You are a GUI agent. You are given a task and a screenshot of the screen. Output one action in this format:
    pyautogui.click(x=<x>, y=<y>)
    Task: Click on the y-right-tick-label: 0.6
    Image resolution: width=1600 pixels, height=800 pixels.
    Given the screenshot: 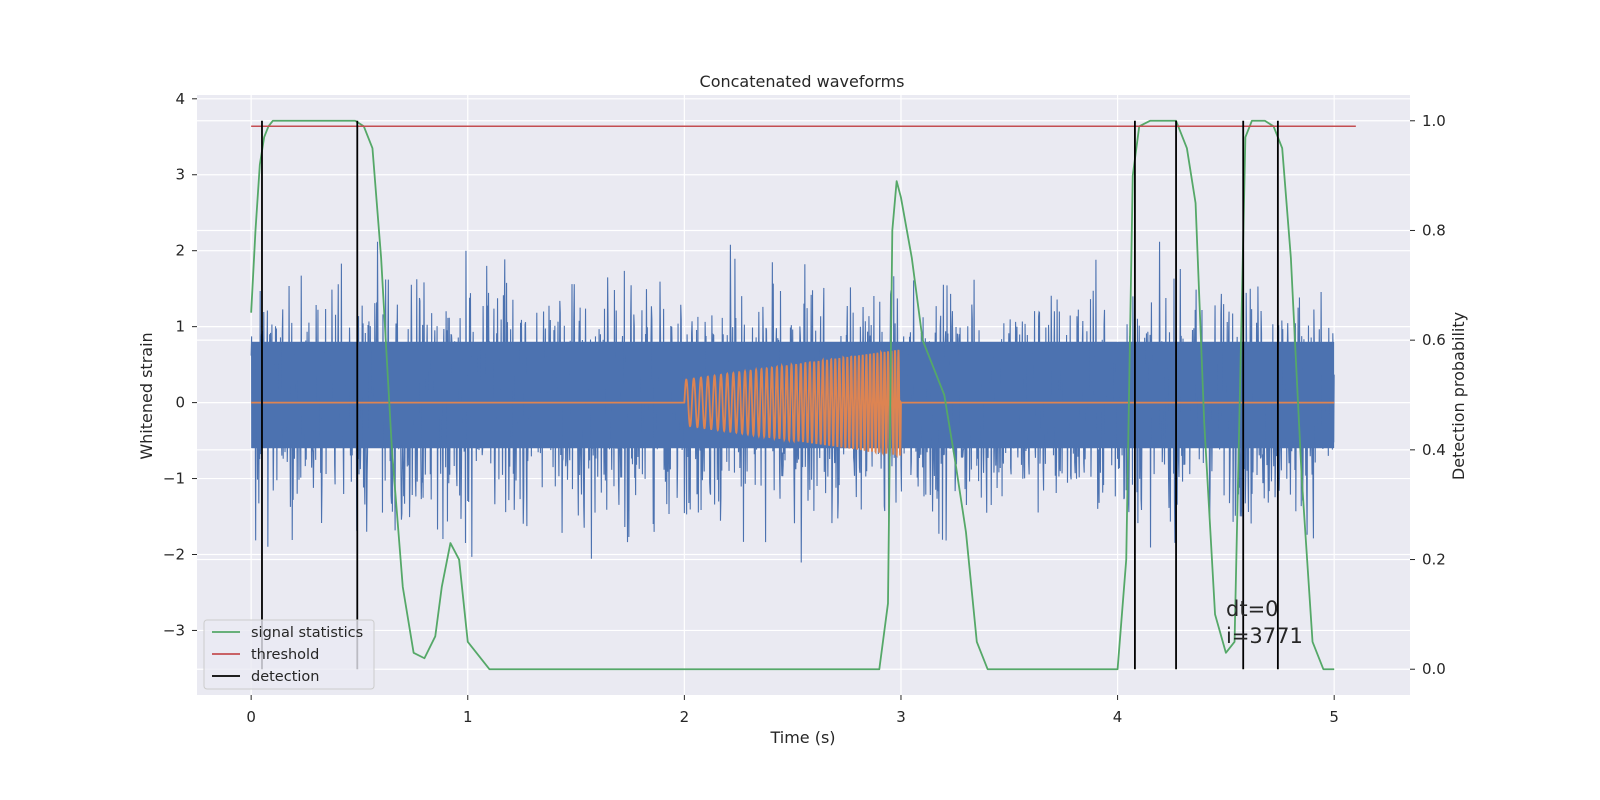 What is the action you would take?
    pyautogui.click(x=1434, y=340)
    